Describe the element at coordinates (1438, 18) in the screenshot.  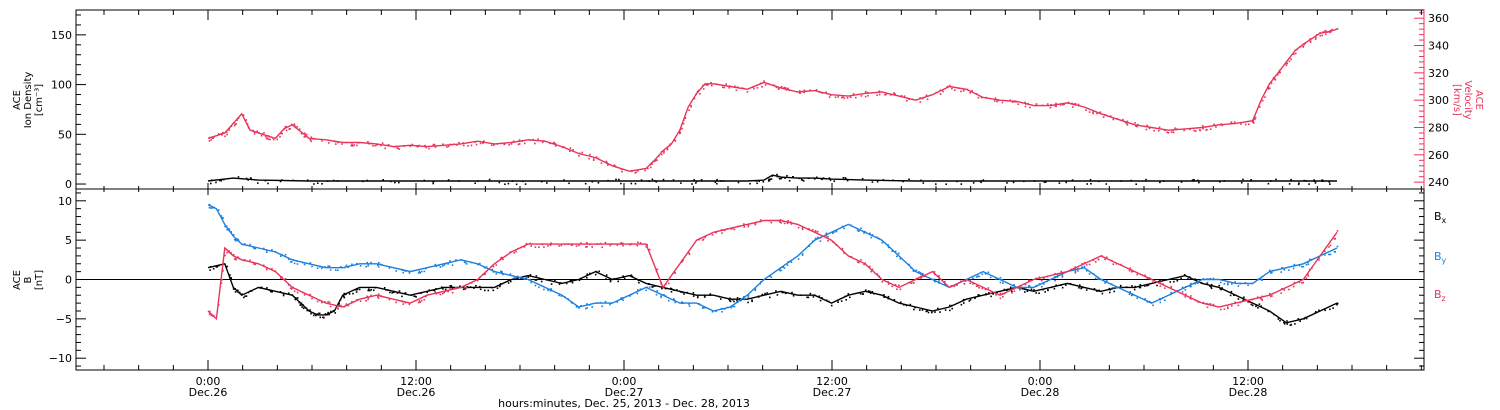
I see `right-tick-label: 360` at that location.